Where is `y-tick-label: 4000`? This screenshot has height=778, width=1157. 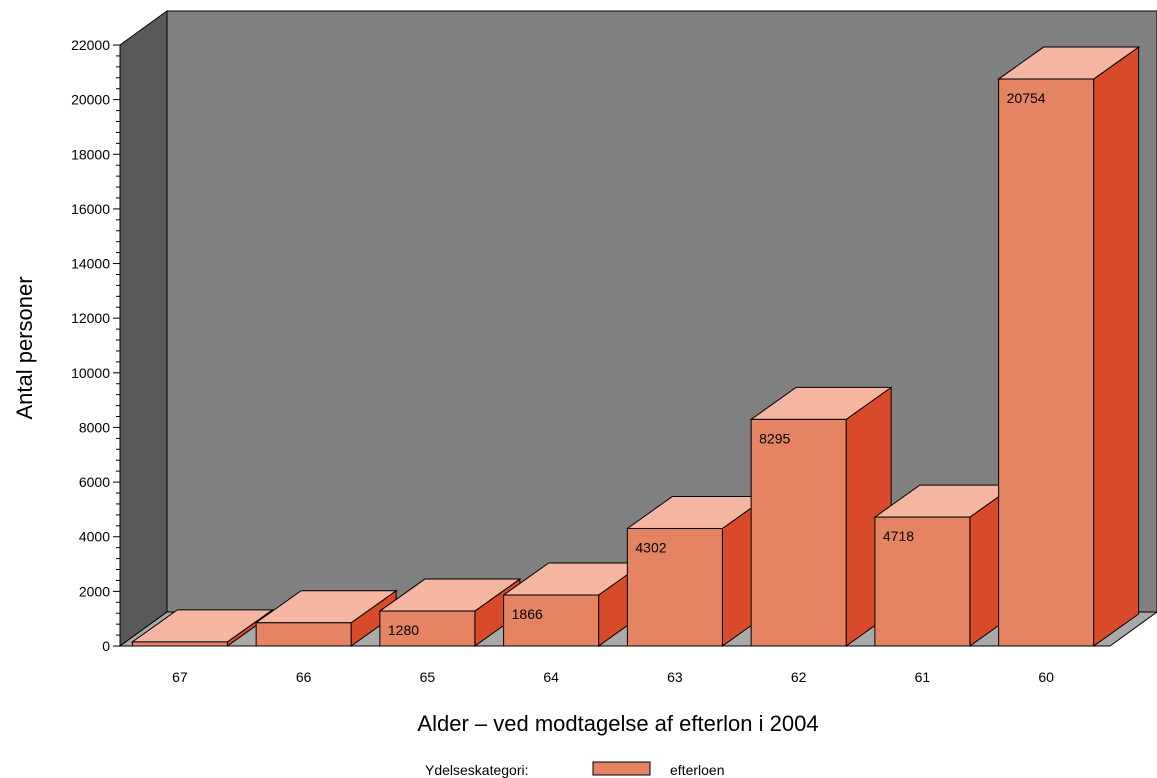 y-tick-label: 4000 is located at coordinates (94, 537).